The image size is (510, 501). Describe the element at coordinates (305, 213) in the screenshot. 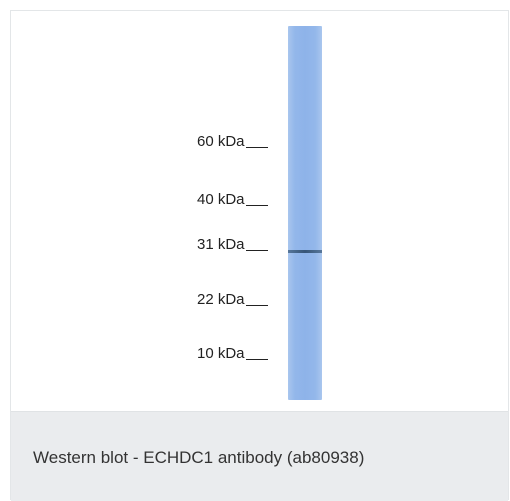

I see `blot-lane` at that location.